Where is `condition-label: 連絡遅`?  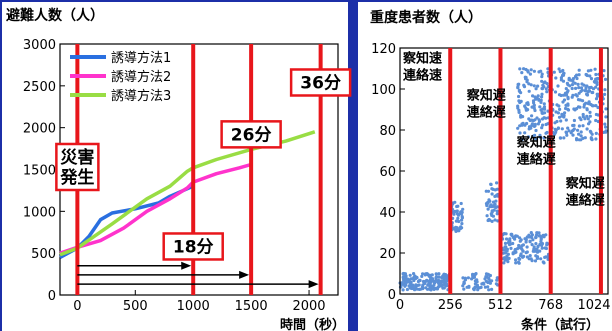
condition-label: 連絡遅 is located at coordinates (536, 159).